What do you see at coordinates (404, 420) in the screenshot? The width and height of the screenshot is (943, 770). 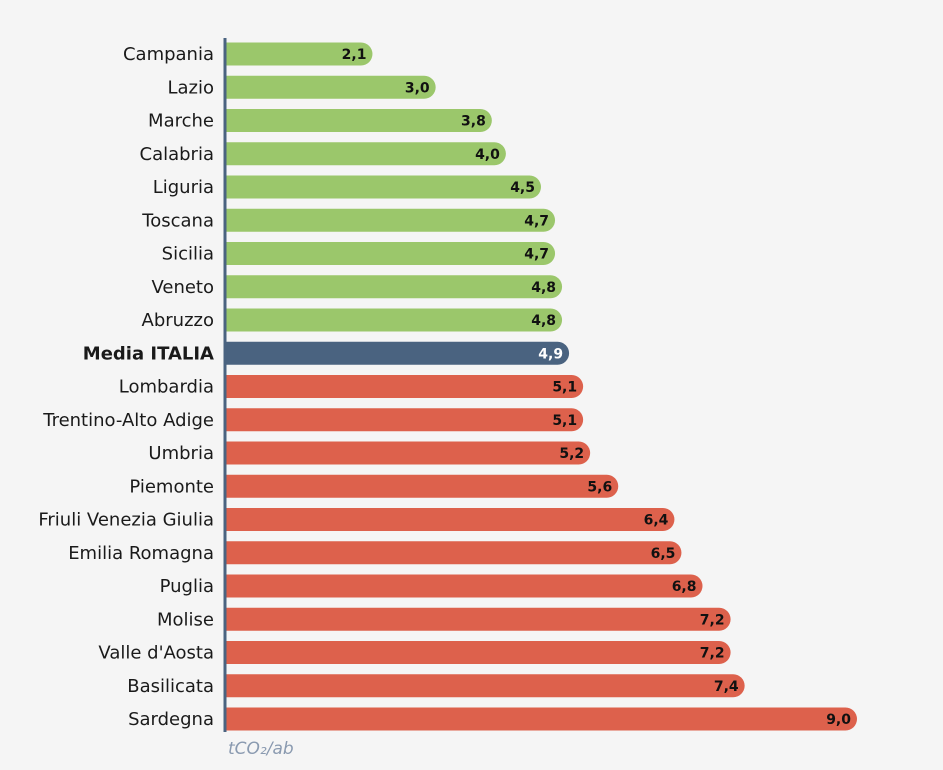 I see `bar-trentino-alto-adige` at bounding box center [404, 420].